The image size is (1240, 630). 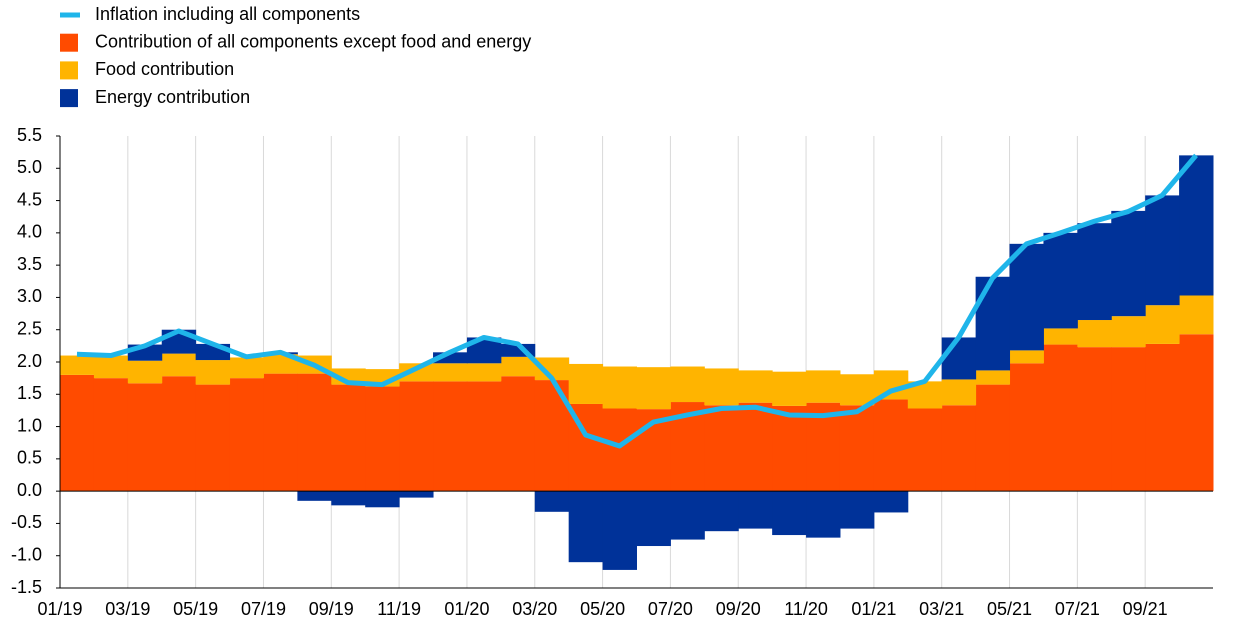 What do you see at coordinates (29, 135) in the screenshot?
I see `y-tick-label: 5.5` at bounding box center [29, 135].